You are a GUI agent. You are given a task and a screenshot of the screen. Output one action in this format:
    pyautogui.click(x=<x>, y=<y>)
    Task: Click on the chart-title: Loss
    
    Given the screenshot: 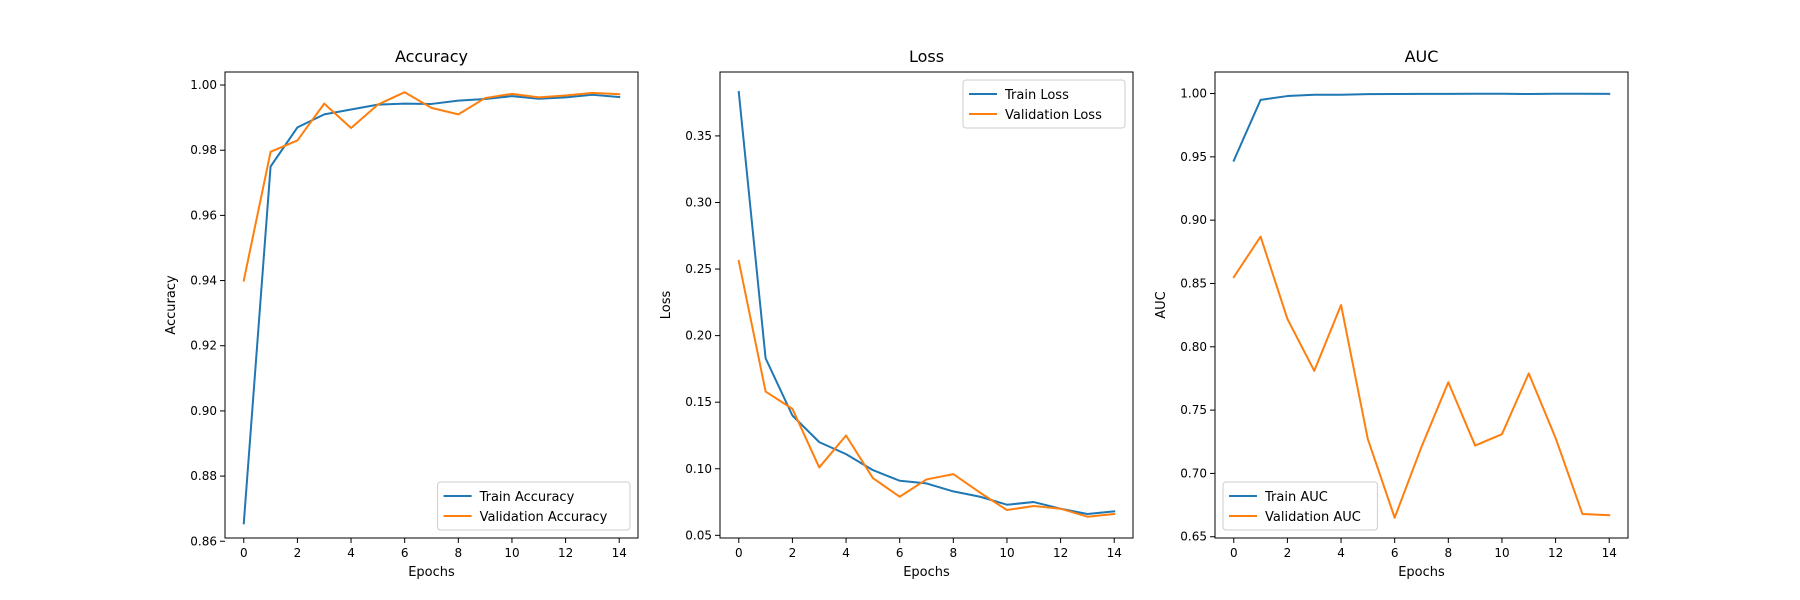 What is the action you would take?
    pyautogui.click(x=926, y=56)
    